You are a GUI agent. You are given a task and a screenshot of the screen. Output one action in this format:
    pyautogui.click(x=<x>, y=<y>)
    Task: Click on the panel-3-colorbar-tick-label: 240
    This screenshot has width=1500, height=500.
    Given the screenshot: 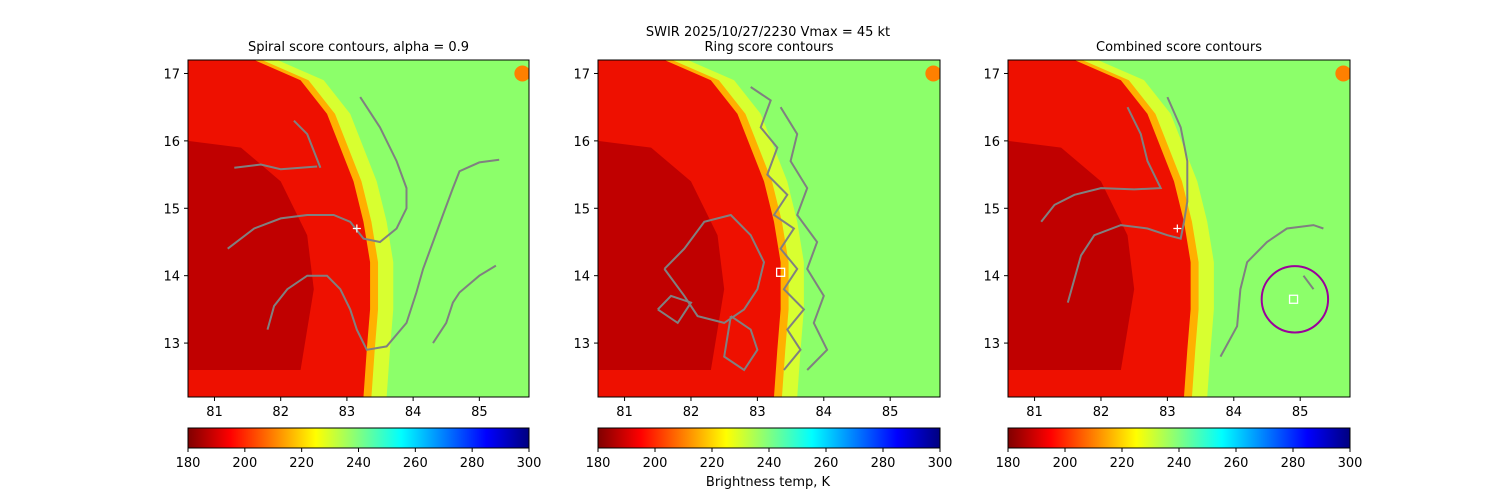 What is the action you would take?
    pyautogui.click(x=1179, y=463)
    